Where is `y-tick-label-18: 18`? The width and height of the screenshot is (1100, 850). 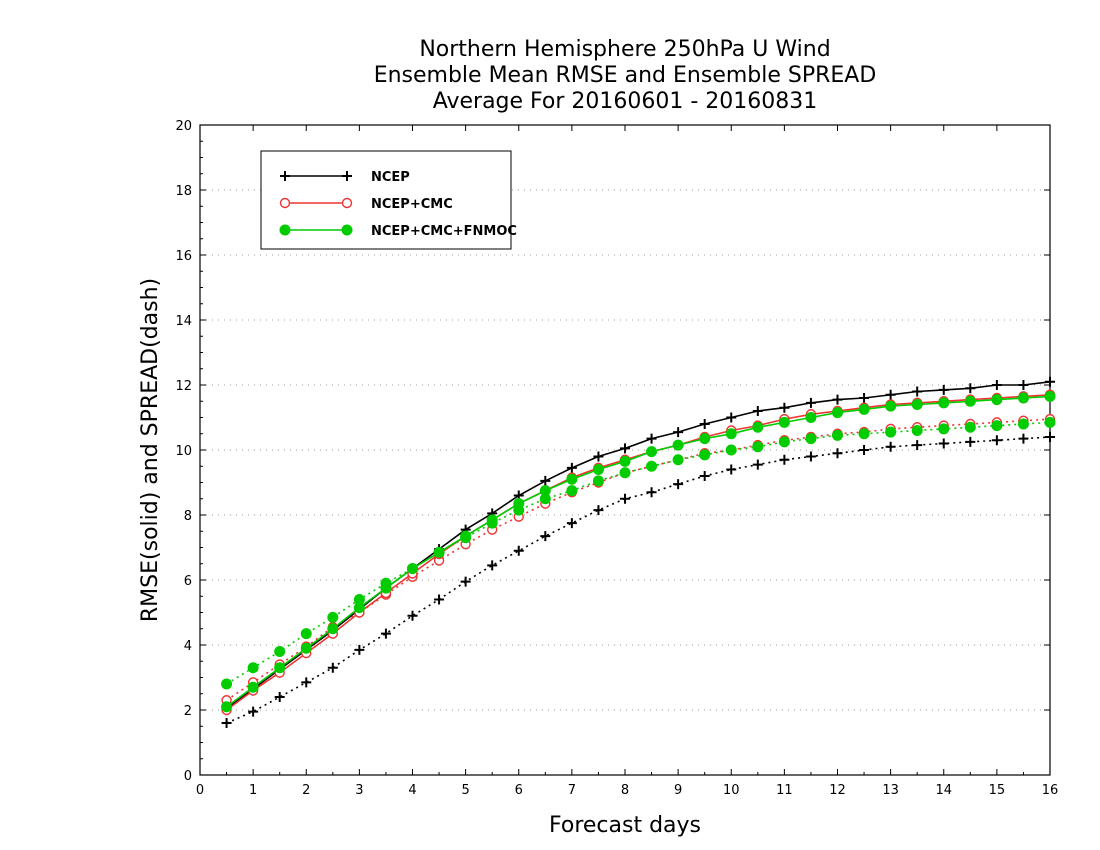 y-tick-label-18: 18 is located at coordinates (183, 191).